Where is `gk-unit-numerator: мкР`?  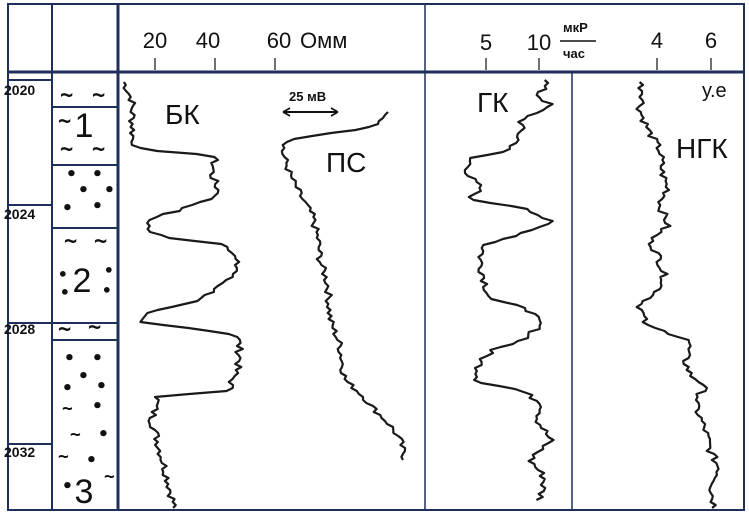 gk-unit-numerator: мкР is located at coordinates (575, 27).